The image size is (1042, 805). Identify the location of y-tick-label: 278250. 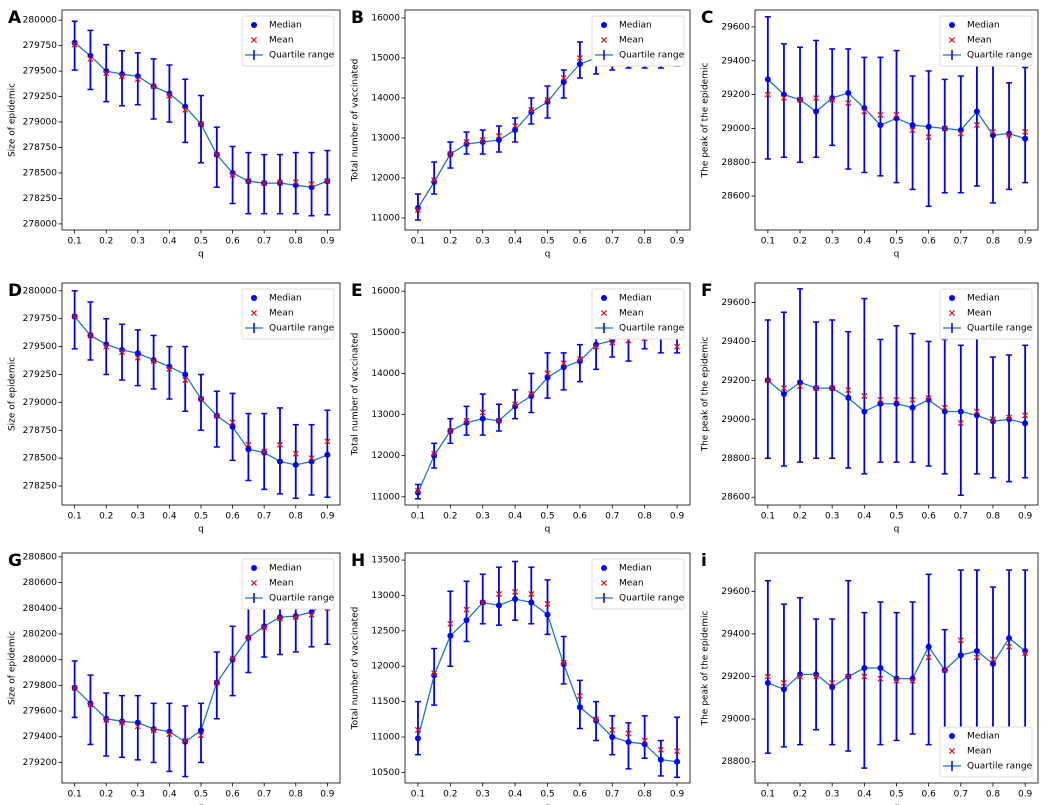
(40, 199).